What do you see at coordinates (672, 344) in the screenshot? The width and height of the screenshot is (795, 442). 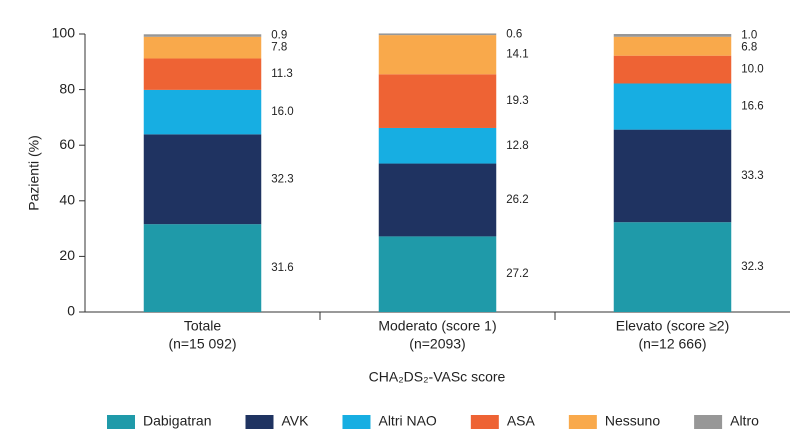 I see `x-tick-label: (n=12 666)` at bounding box center [672, 344].